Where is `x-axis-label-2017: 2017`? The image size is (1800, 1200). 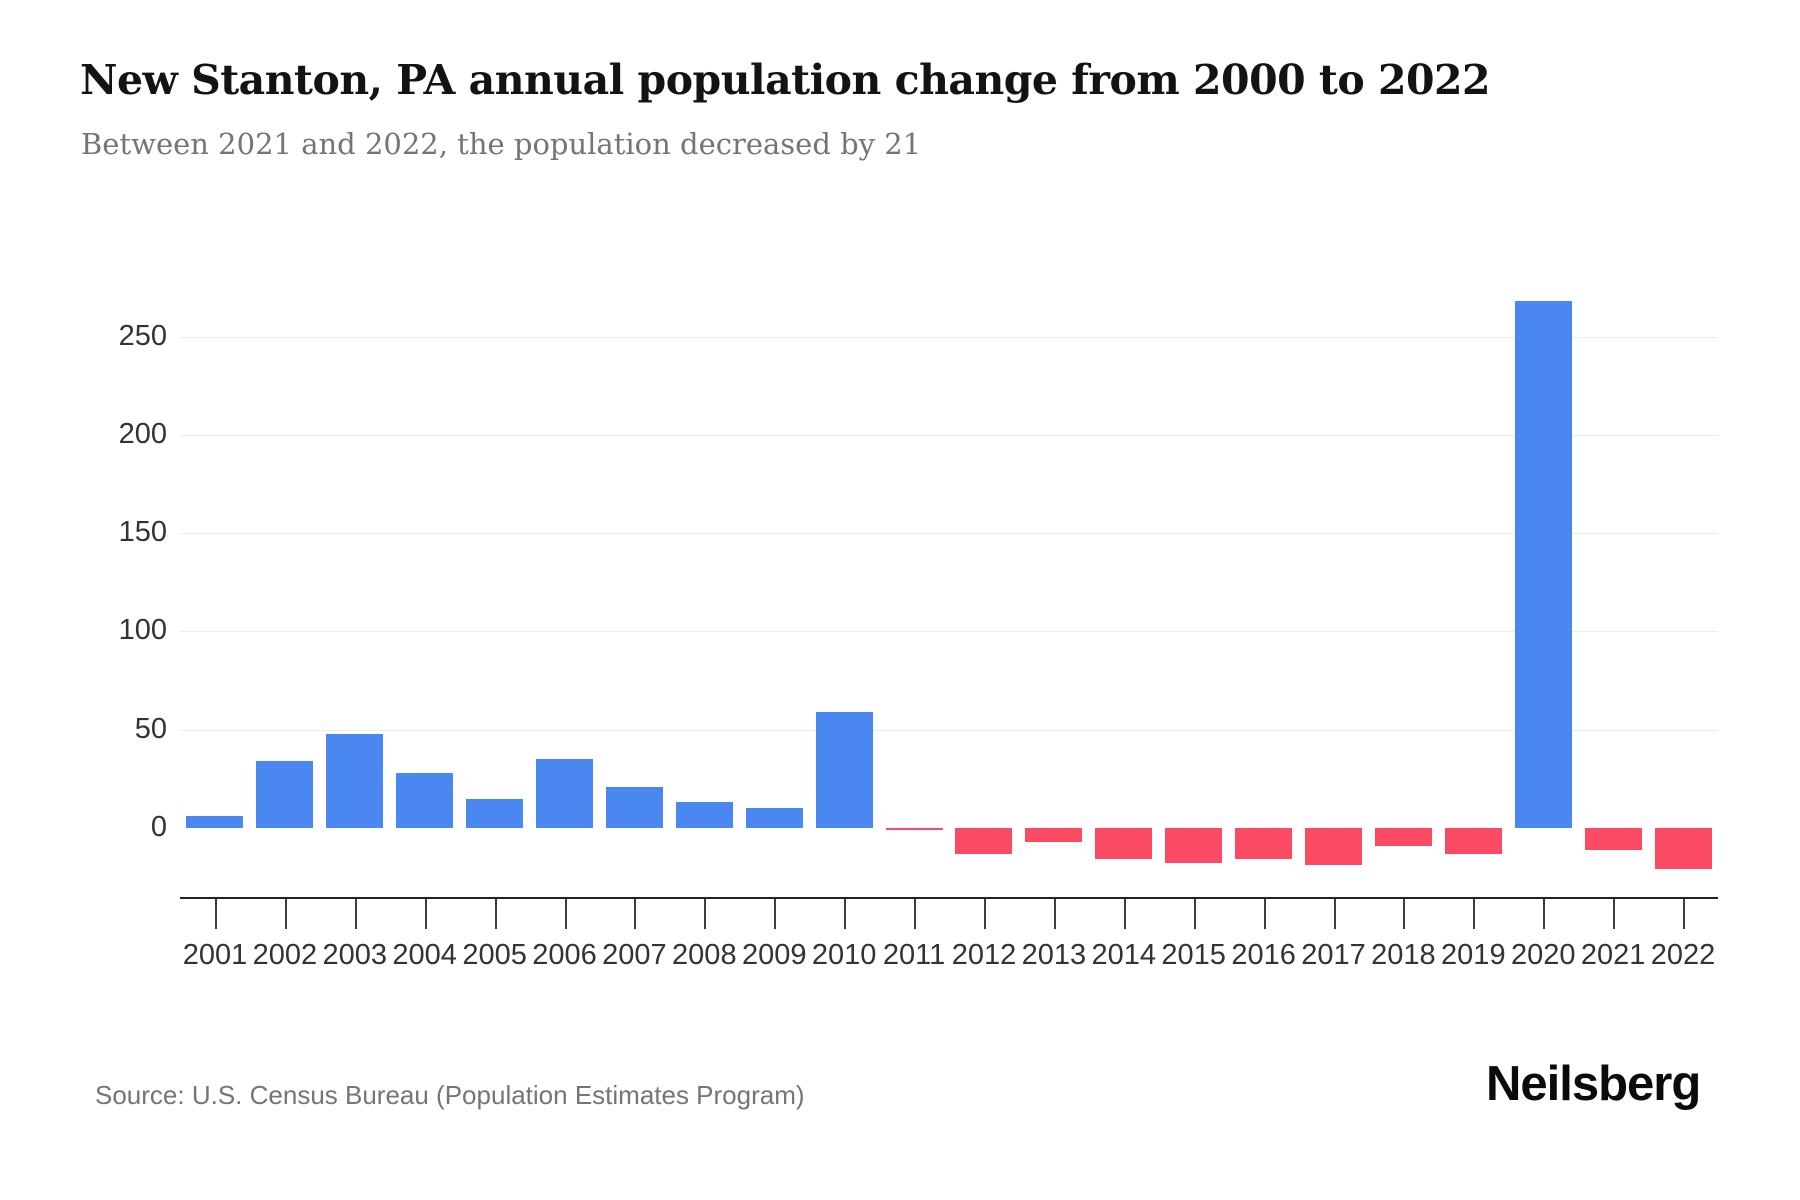 x-axis-label-2017: 2017 is located at coordinates (1333, 955).